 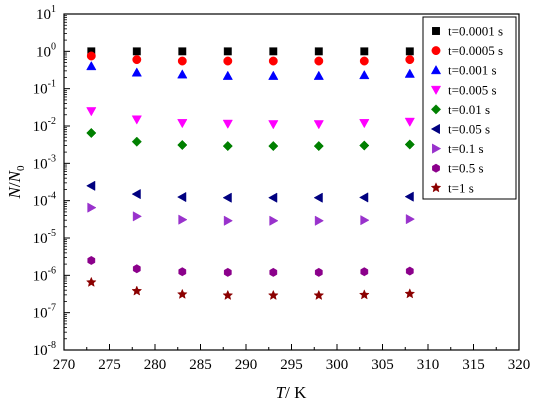 I want to click on legend-label: t=0.5 s, so click(x=466, y=168).